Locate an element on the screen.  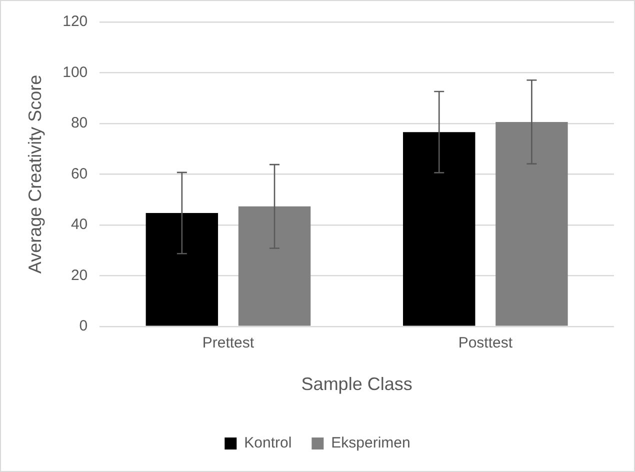
y-tick-label: 40 is located at coordinates (79, 225).